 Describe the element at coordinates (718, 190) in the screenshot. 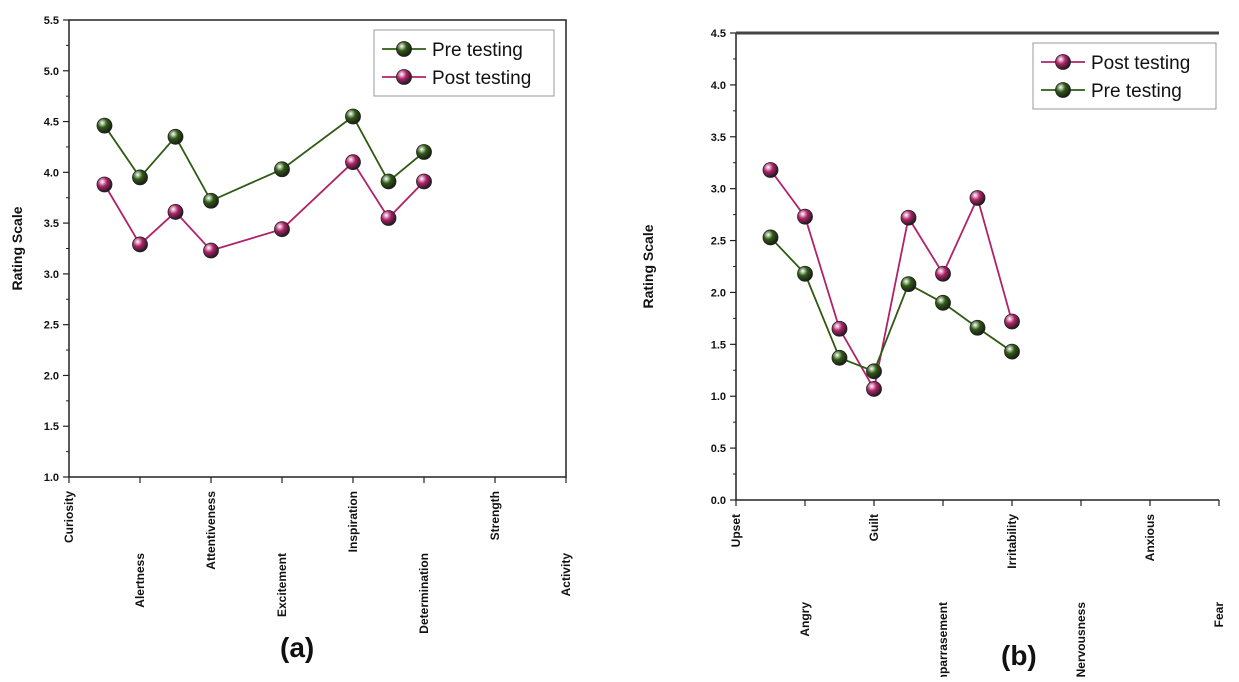

I see `chart-b-y-tick-label: 3.0` at that location.